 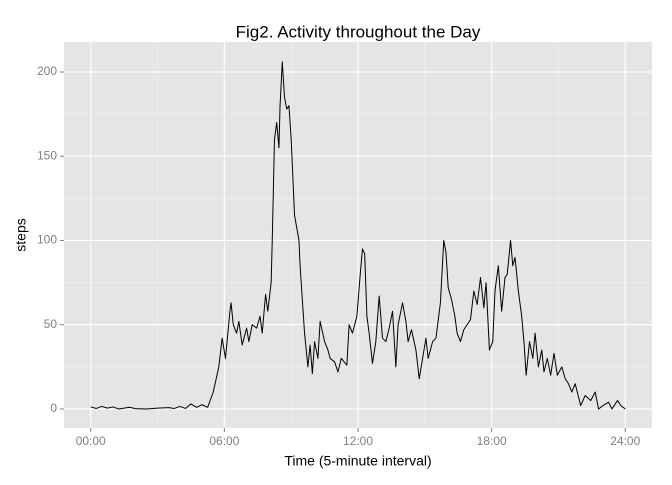 What do you see at coordinates (53, 408) in the screenshot?
I see `y-tick-label: 0` at bounding box center [53, 408].